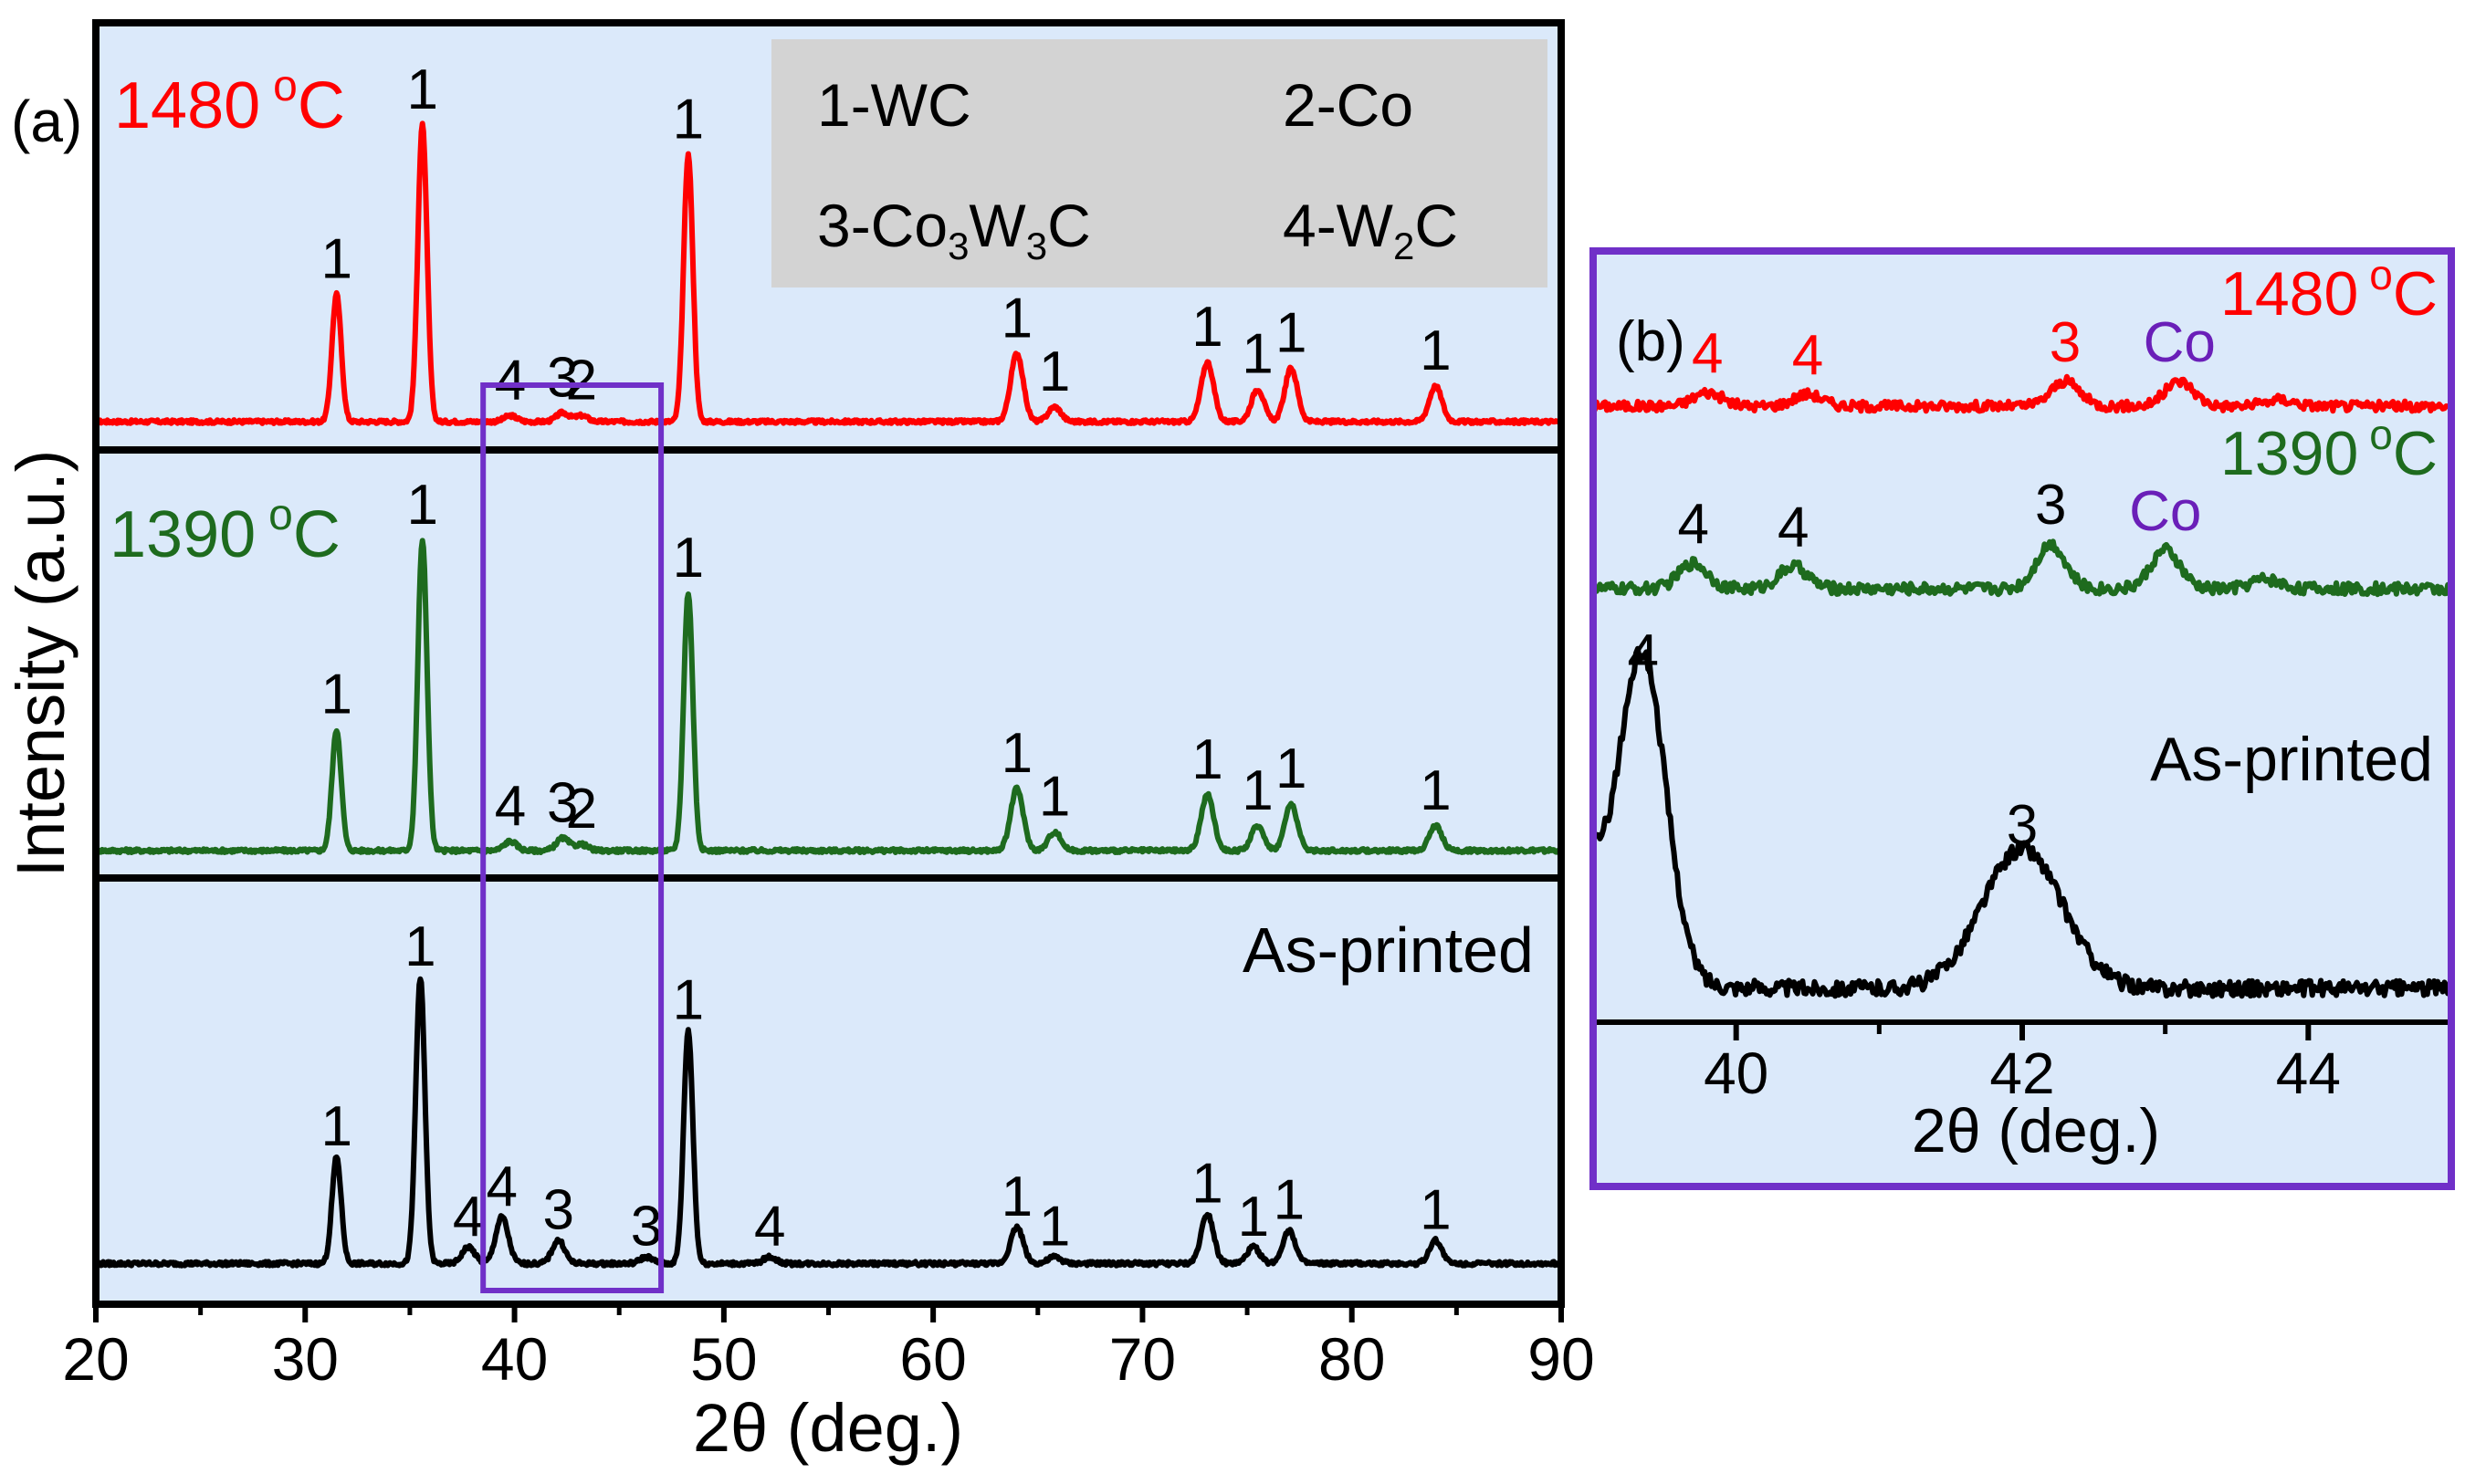 The width and height of the screenshot is (2465, 1484). What do you see at coordinates (828, 1428) in the screenshot?
I see `panel-a-x-axis-title: 2θ (deg.)` at bounding box center [828, 1428].